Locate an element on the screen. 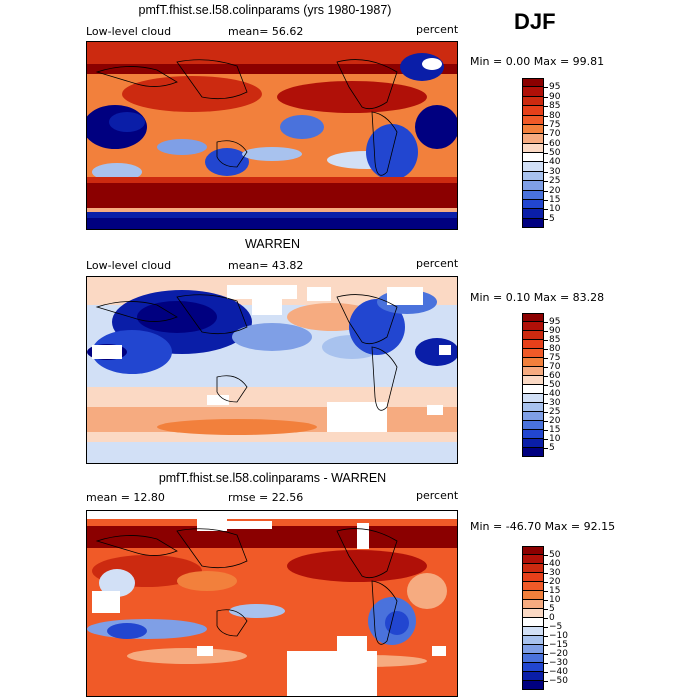 This screenshot has height=700, width=700. colorbar-label: −15 is located at coordinates (558, 645).